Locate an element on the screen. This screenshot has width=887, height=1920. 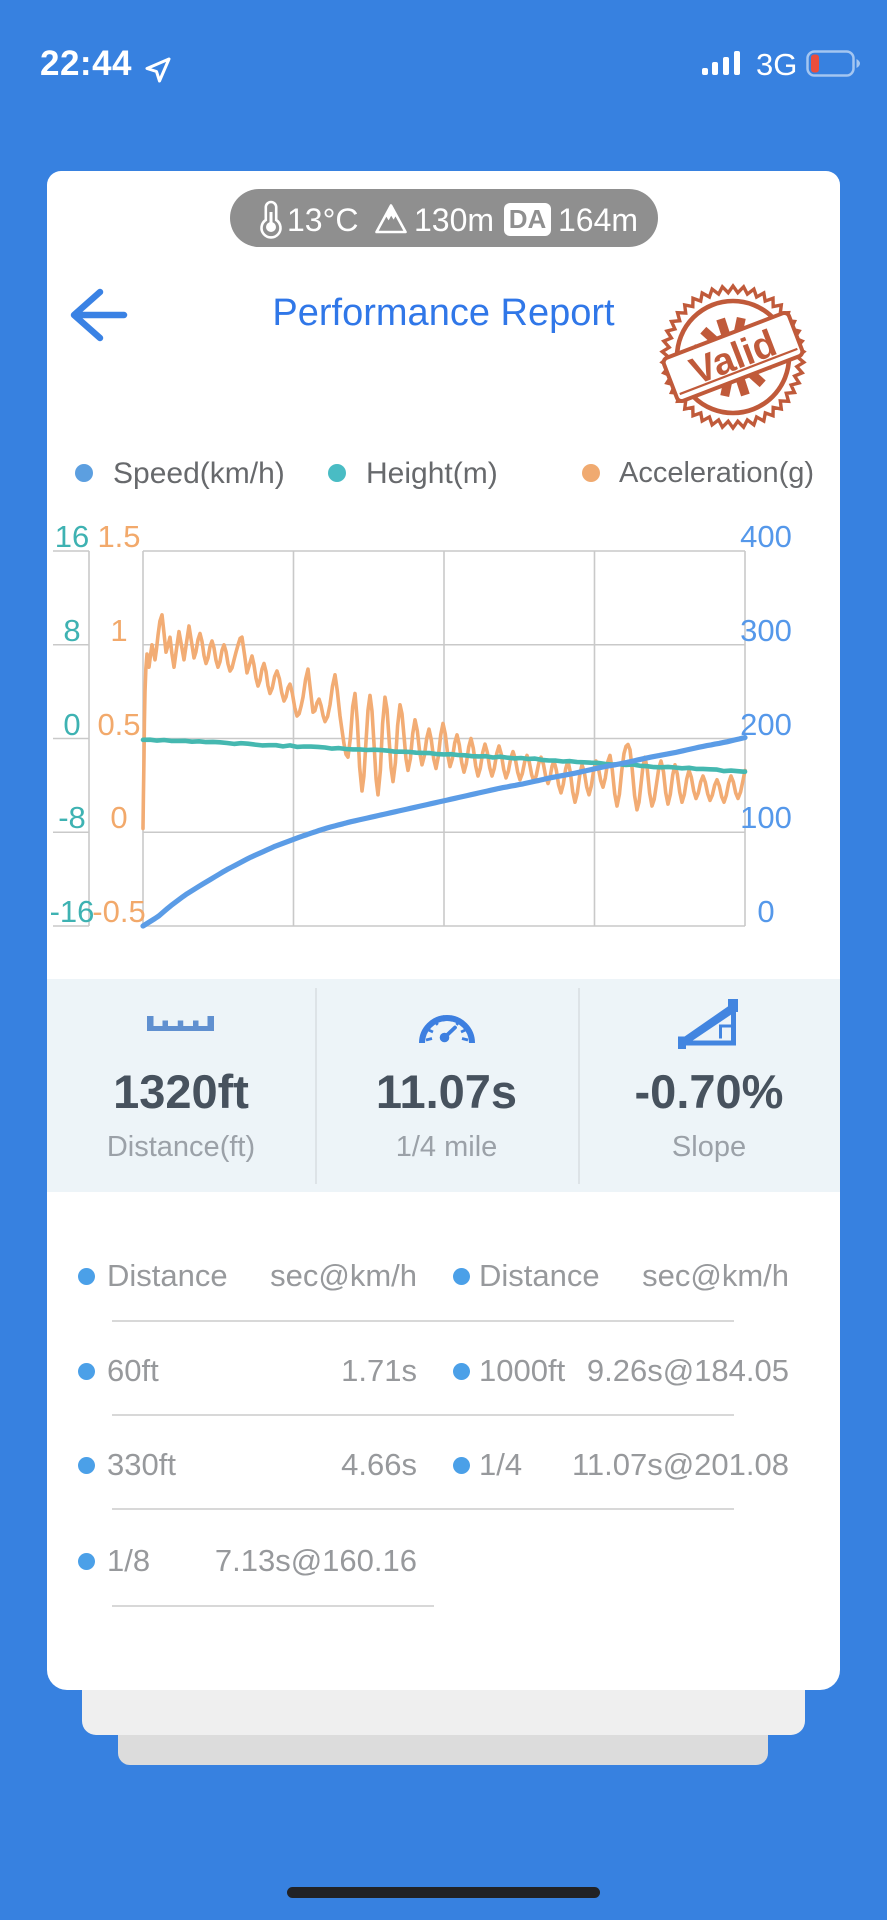
svg-text: -8 is located at coordinates (72, 817).